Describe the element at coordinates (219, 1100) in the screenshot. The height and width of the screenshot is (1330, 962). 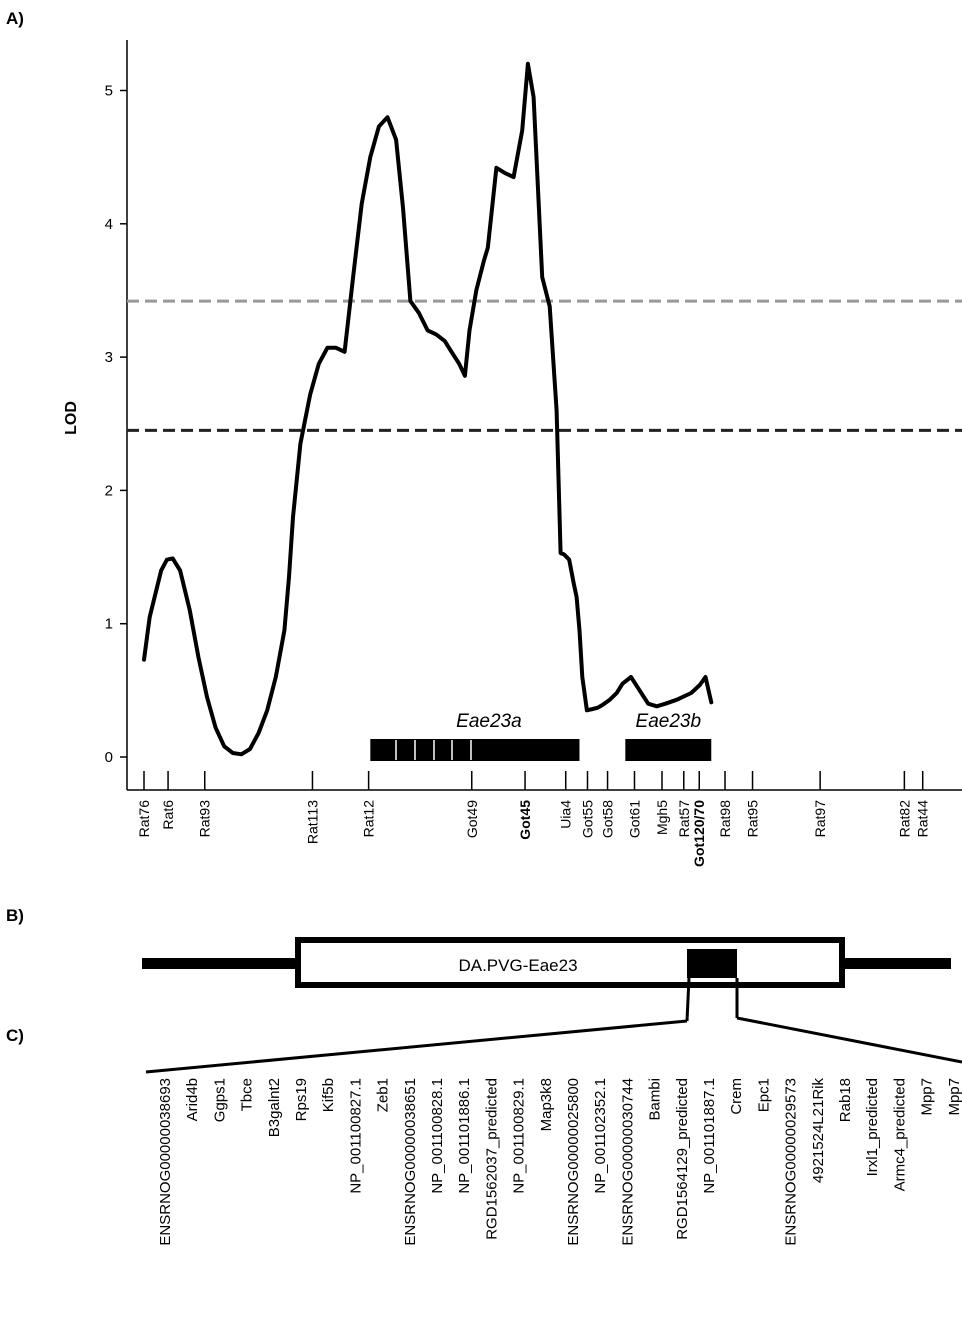
I see `gene-label: Ggps1` at that location.